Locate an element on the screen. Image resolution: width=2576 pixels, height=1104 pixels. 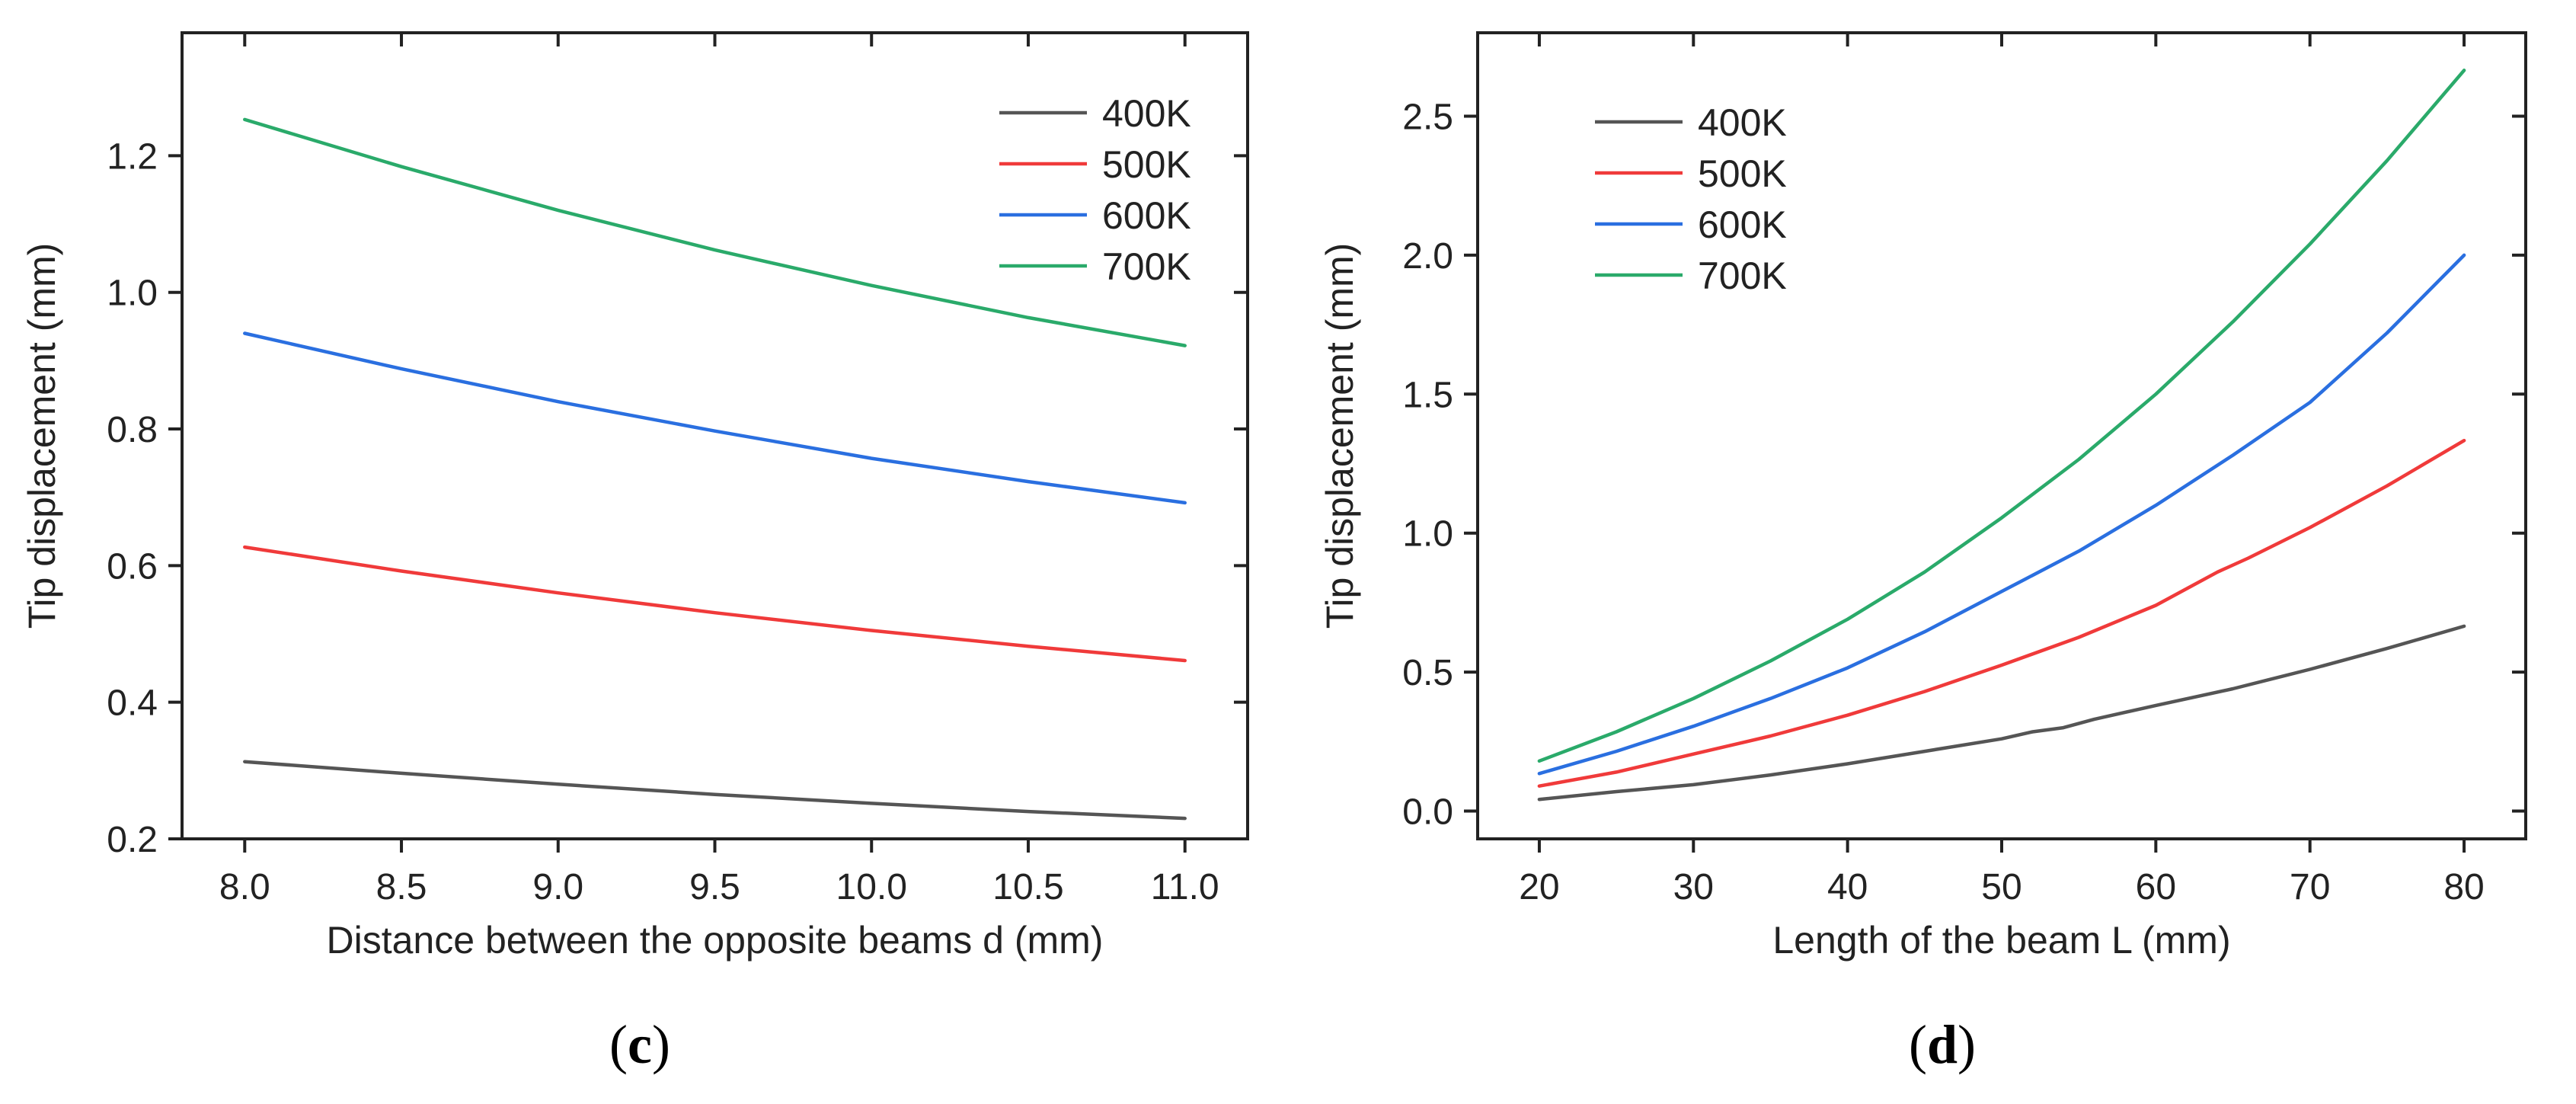
series-line-700K is located at coordinates (715, 232).